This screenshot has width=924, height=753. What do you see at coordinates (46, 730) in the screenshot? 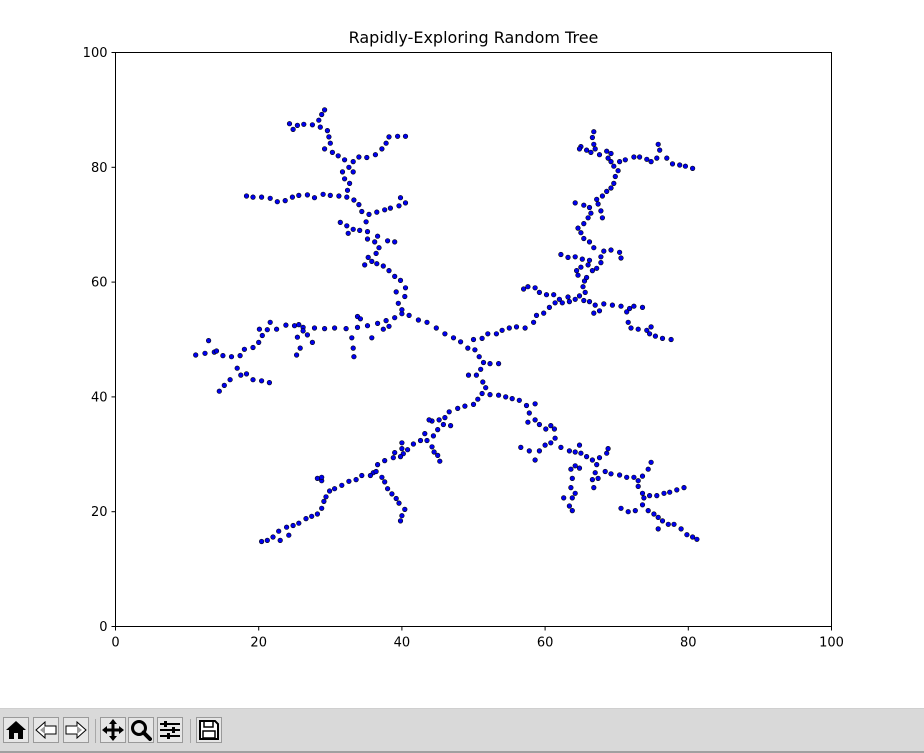
I see `back-button` at bounding box center [46, 730].